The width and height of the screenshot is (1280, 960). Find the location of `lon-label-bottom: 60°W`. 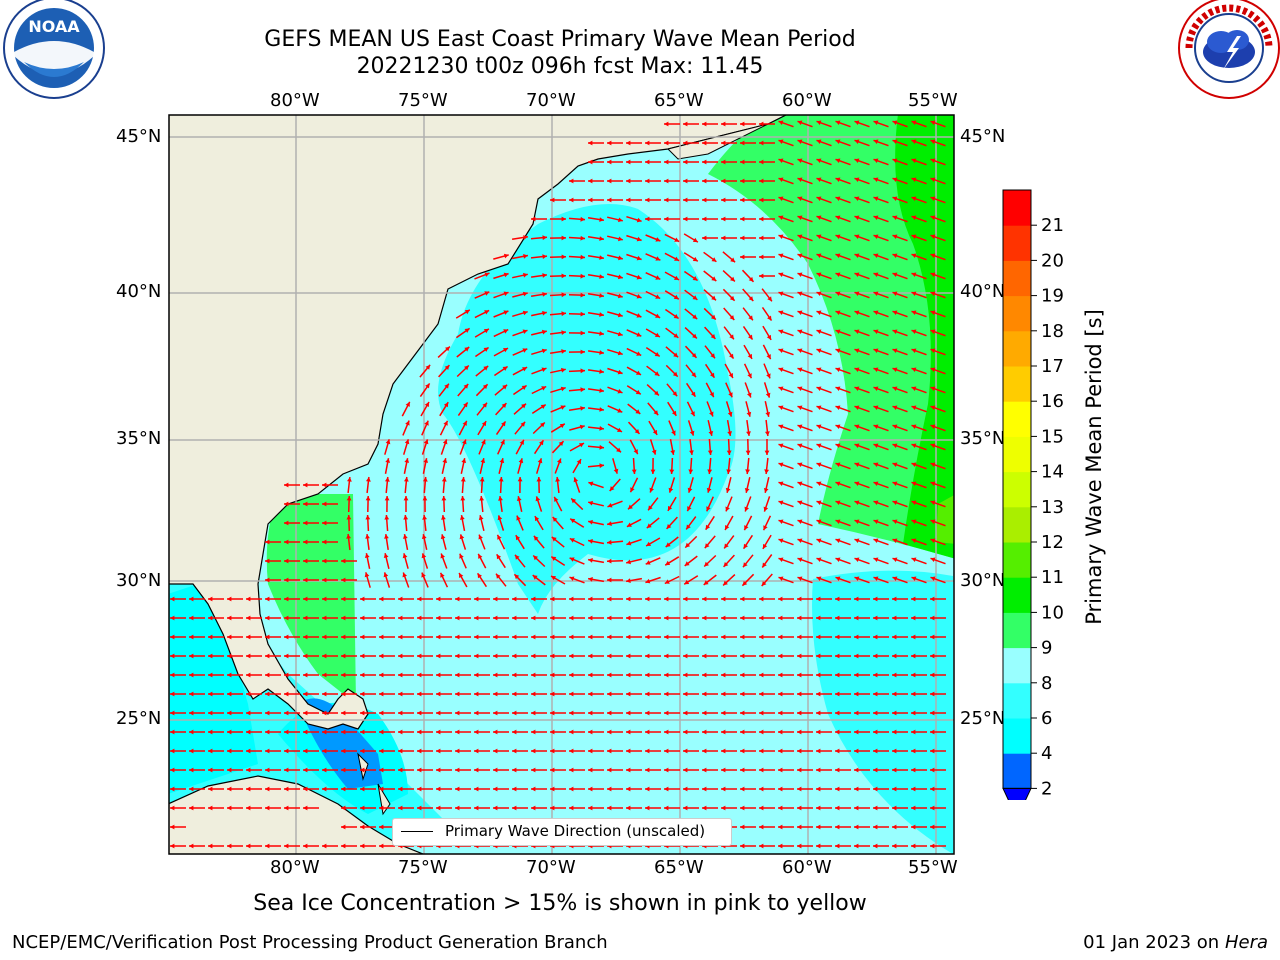

lon-label-bottom: 60°W is located at coordinates (807, 867).